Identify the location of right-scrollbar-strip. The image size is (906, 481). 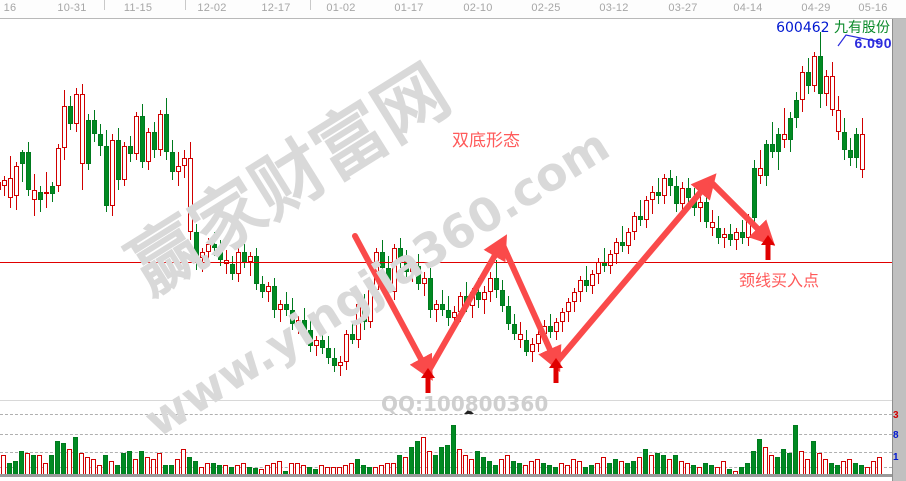
(899, 250).